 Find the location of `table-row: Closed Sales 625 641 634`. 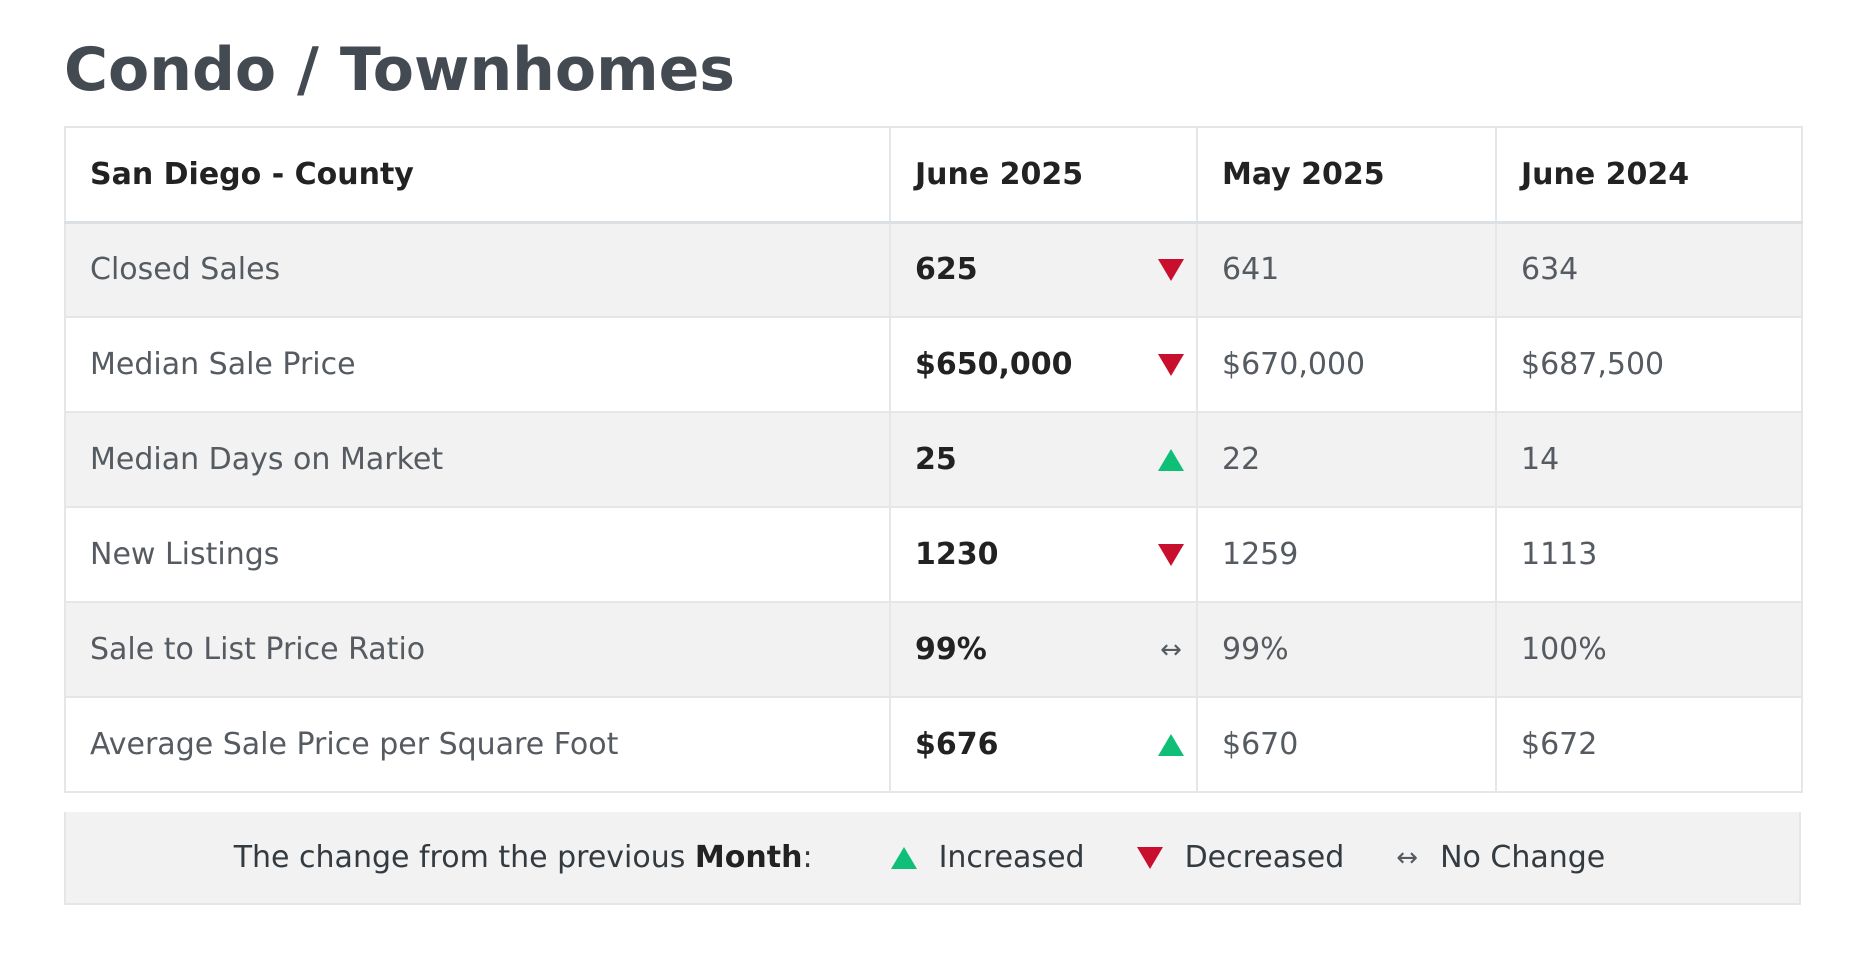

table-row: Closed Sales 625 641 634 is located at coordinates (933, 269).